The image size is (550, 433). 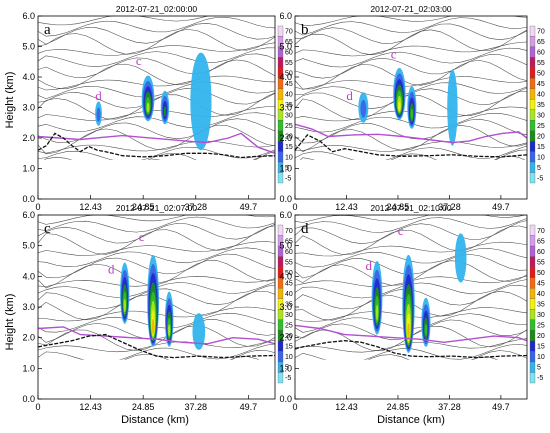 What do you see at coordinates (541, 273) in the screenshot?
I see `colorbar-label: 50` at bounding box center [541, 273].